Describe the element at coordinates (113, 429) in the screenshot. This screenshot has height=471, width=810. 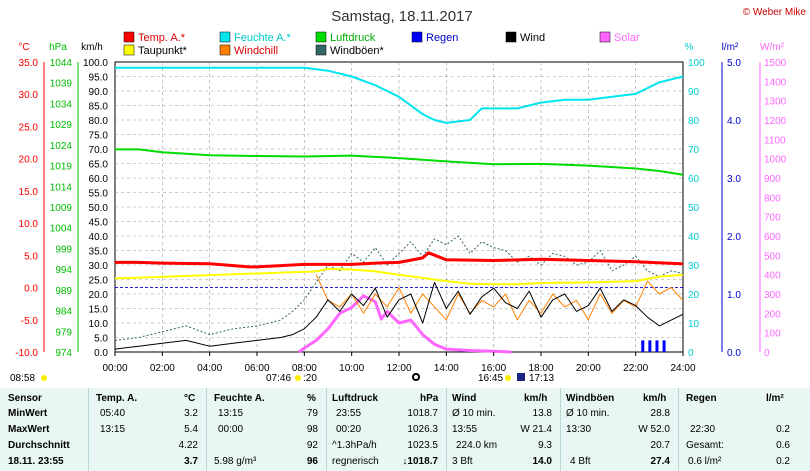
I see `max-temp-time: 13:15` at that location.